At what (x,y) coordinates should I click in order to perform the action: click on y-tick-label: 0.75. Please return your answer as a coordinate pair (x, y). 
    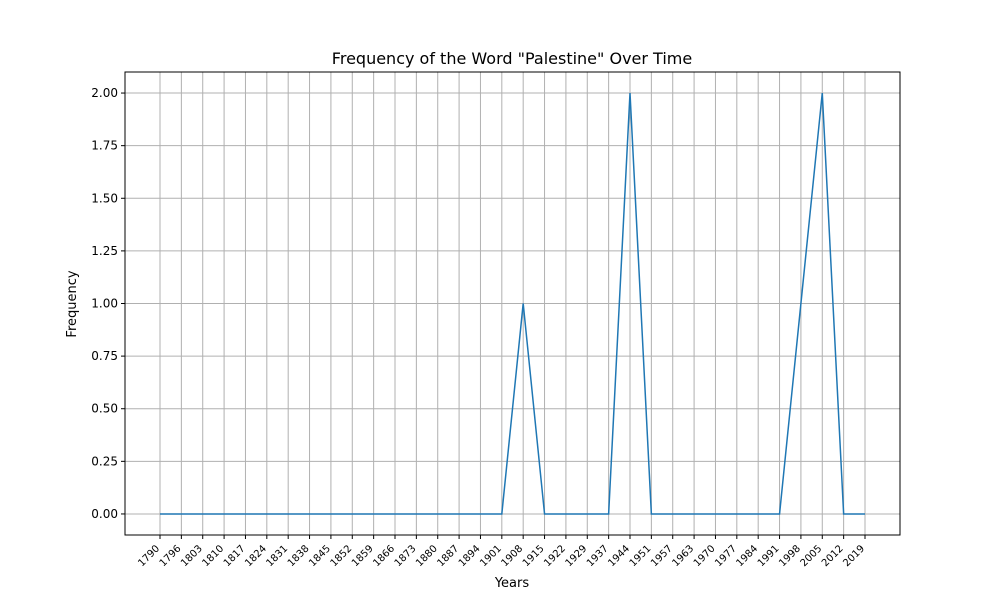
    Looking at the image, I should click on (104, 356).